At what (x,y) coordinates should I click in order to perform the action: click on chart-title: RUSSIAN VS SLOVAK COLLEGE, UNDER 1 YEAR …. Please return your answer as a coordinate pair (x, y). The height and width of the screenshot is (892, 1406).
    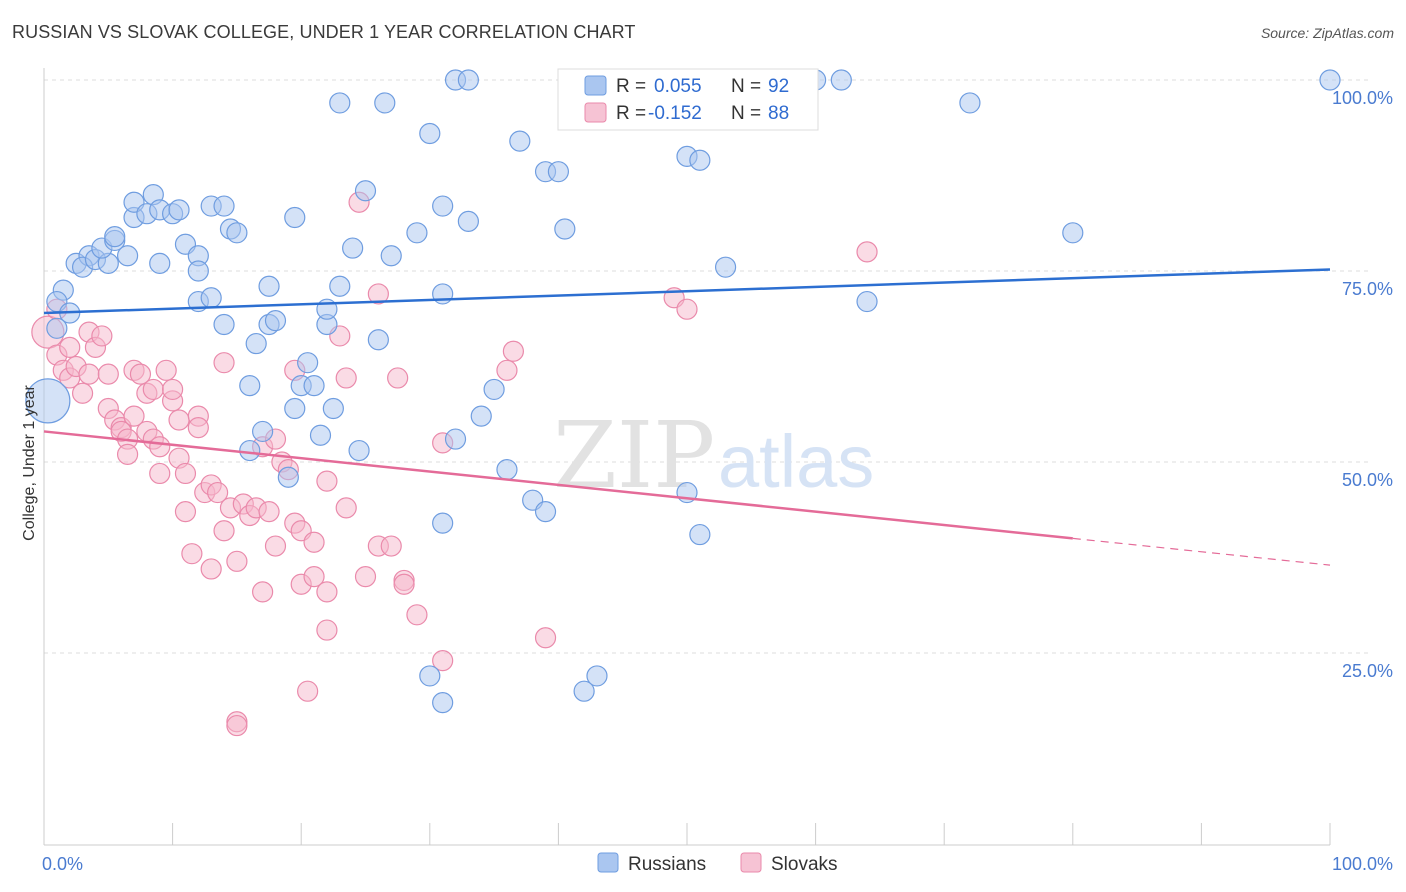
    Looking at the image, I should click on (324, 32).